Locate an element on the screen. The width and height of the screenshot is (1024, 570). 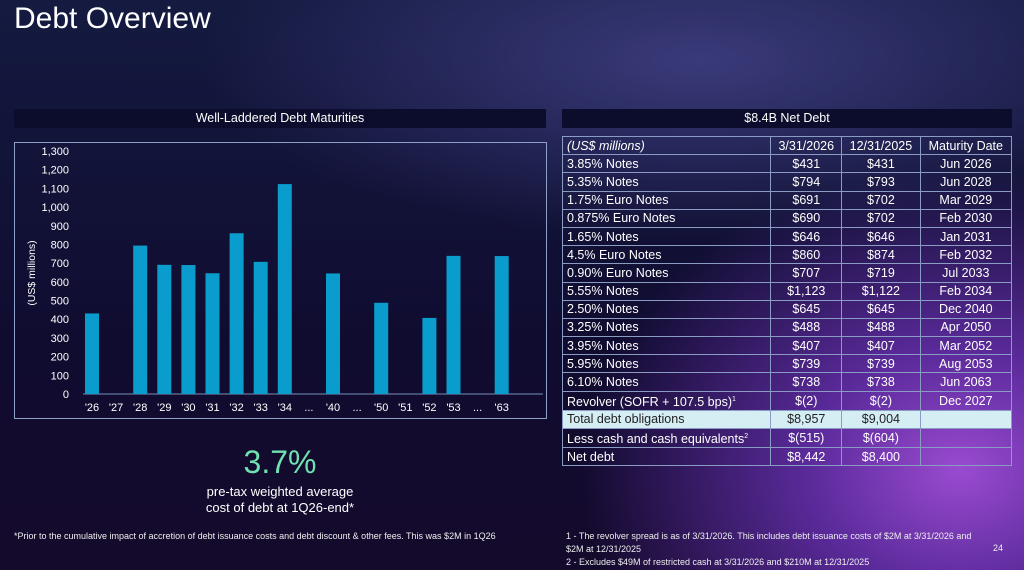
value-3-31-2026: $738 is located at coordinates (806, 382).